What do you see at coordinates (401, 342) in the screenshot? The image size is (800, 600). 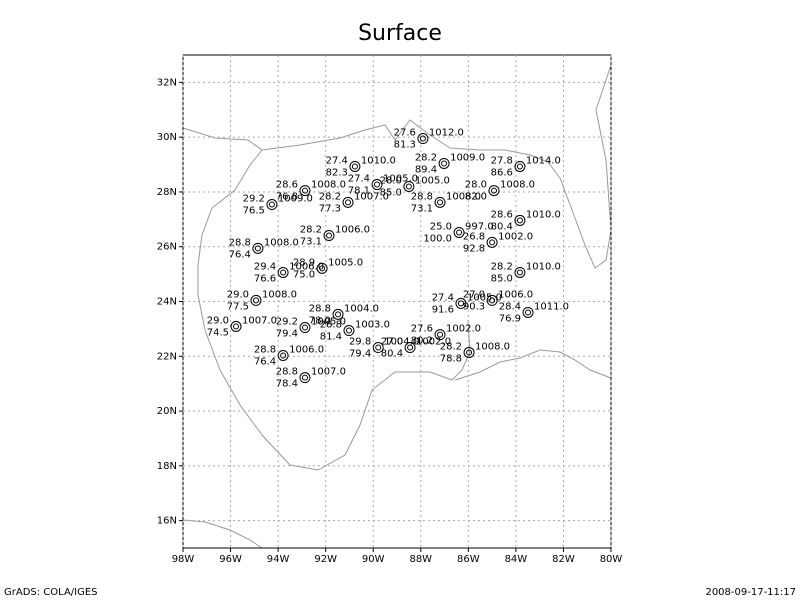 I see `pressure-label: 1004.0` at bounding box center [401, 342].